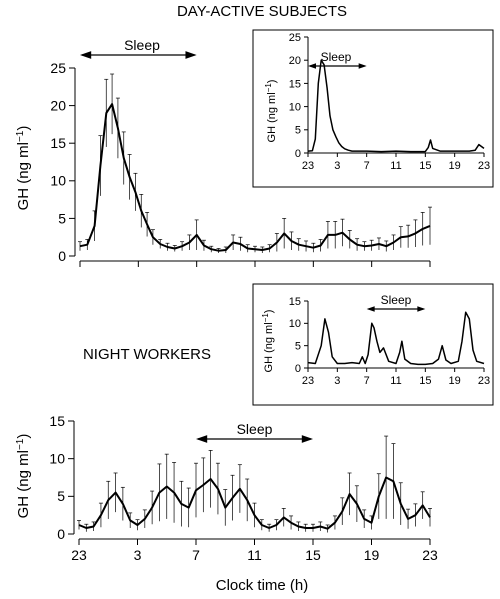  Describe the element at coordinates (337, 166) in the screenshot. I see `day-inset-x-tick-label: 3` at that location.